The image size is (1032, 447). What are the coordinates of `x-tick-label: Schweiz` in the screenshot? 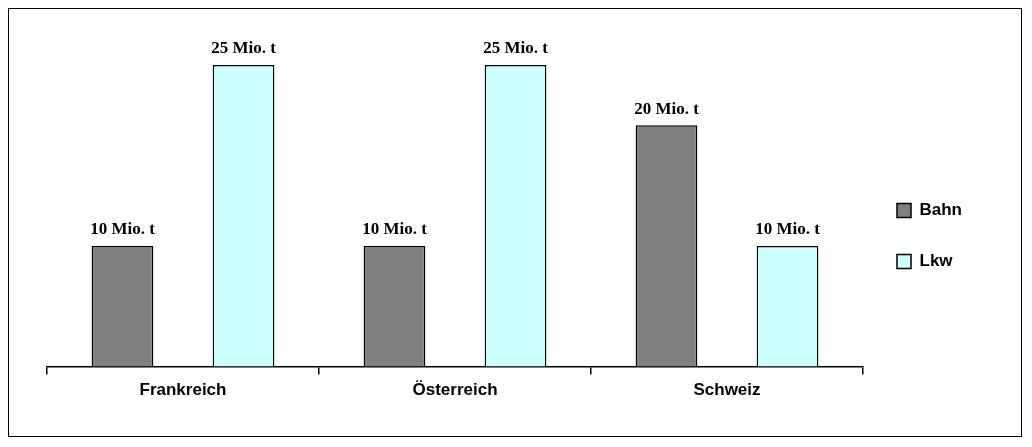 It's located at (727, 390).